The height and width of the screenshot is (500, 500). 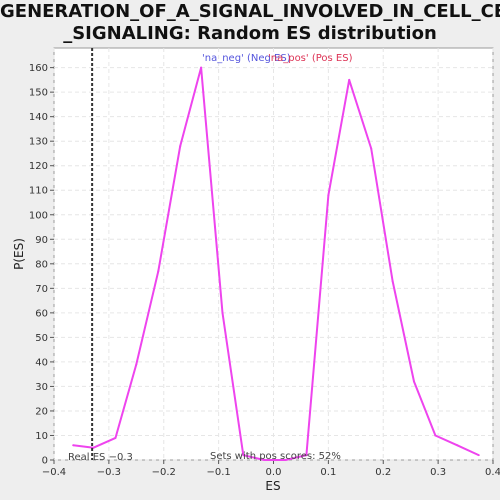 What do you see at coordinates (41, 313) in the screenshot?
I see `y-tick-label: 60` at bounding box center [41, 313].